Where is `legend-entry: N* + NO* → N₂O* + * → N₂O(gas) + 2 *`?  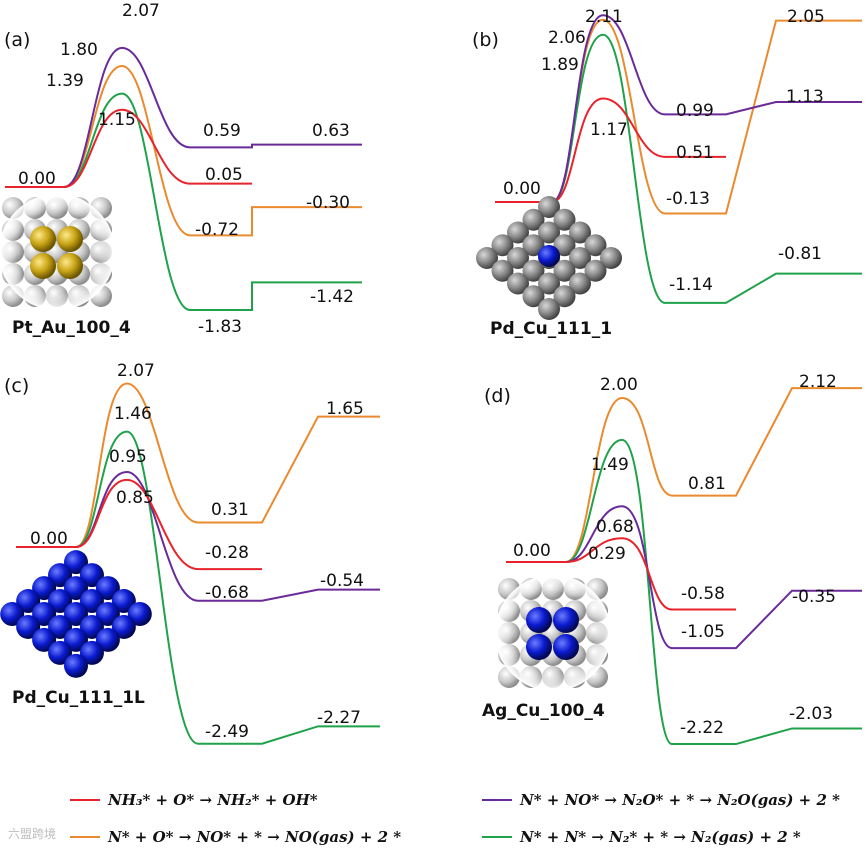 legend-entry: N* + NO* → N₂O* + * → N₂O(gas) + 2 * is located at coordinates (679, 800).